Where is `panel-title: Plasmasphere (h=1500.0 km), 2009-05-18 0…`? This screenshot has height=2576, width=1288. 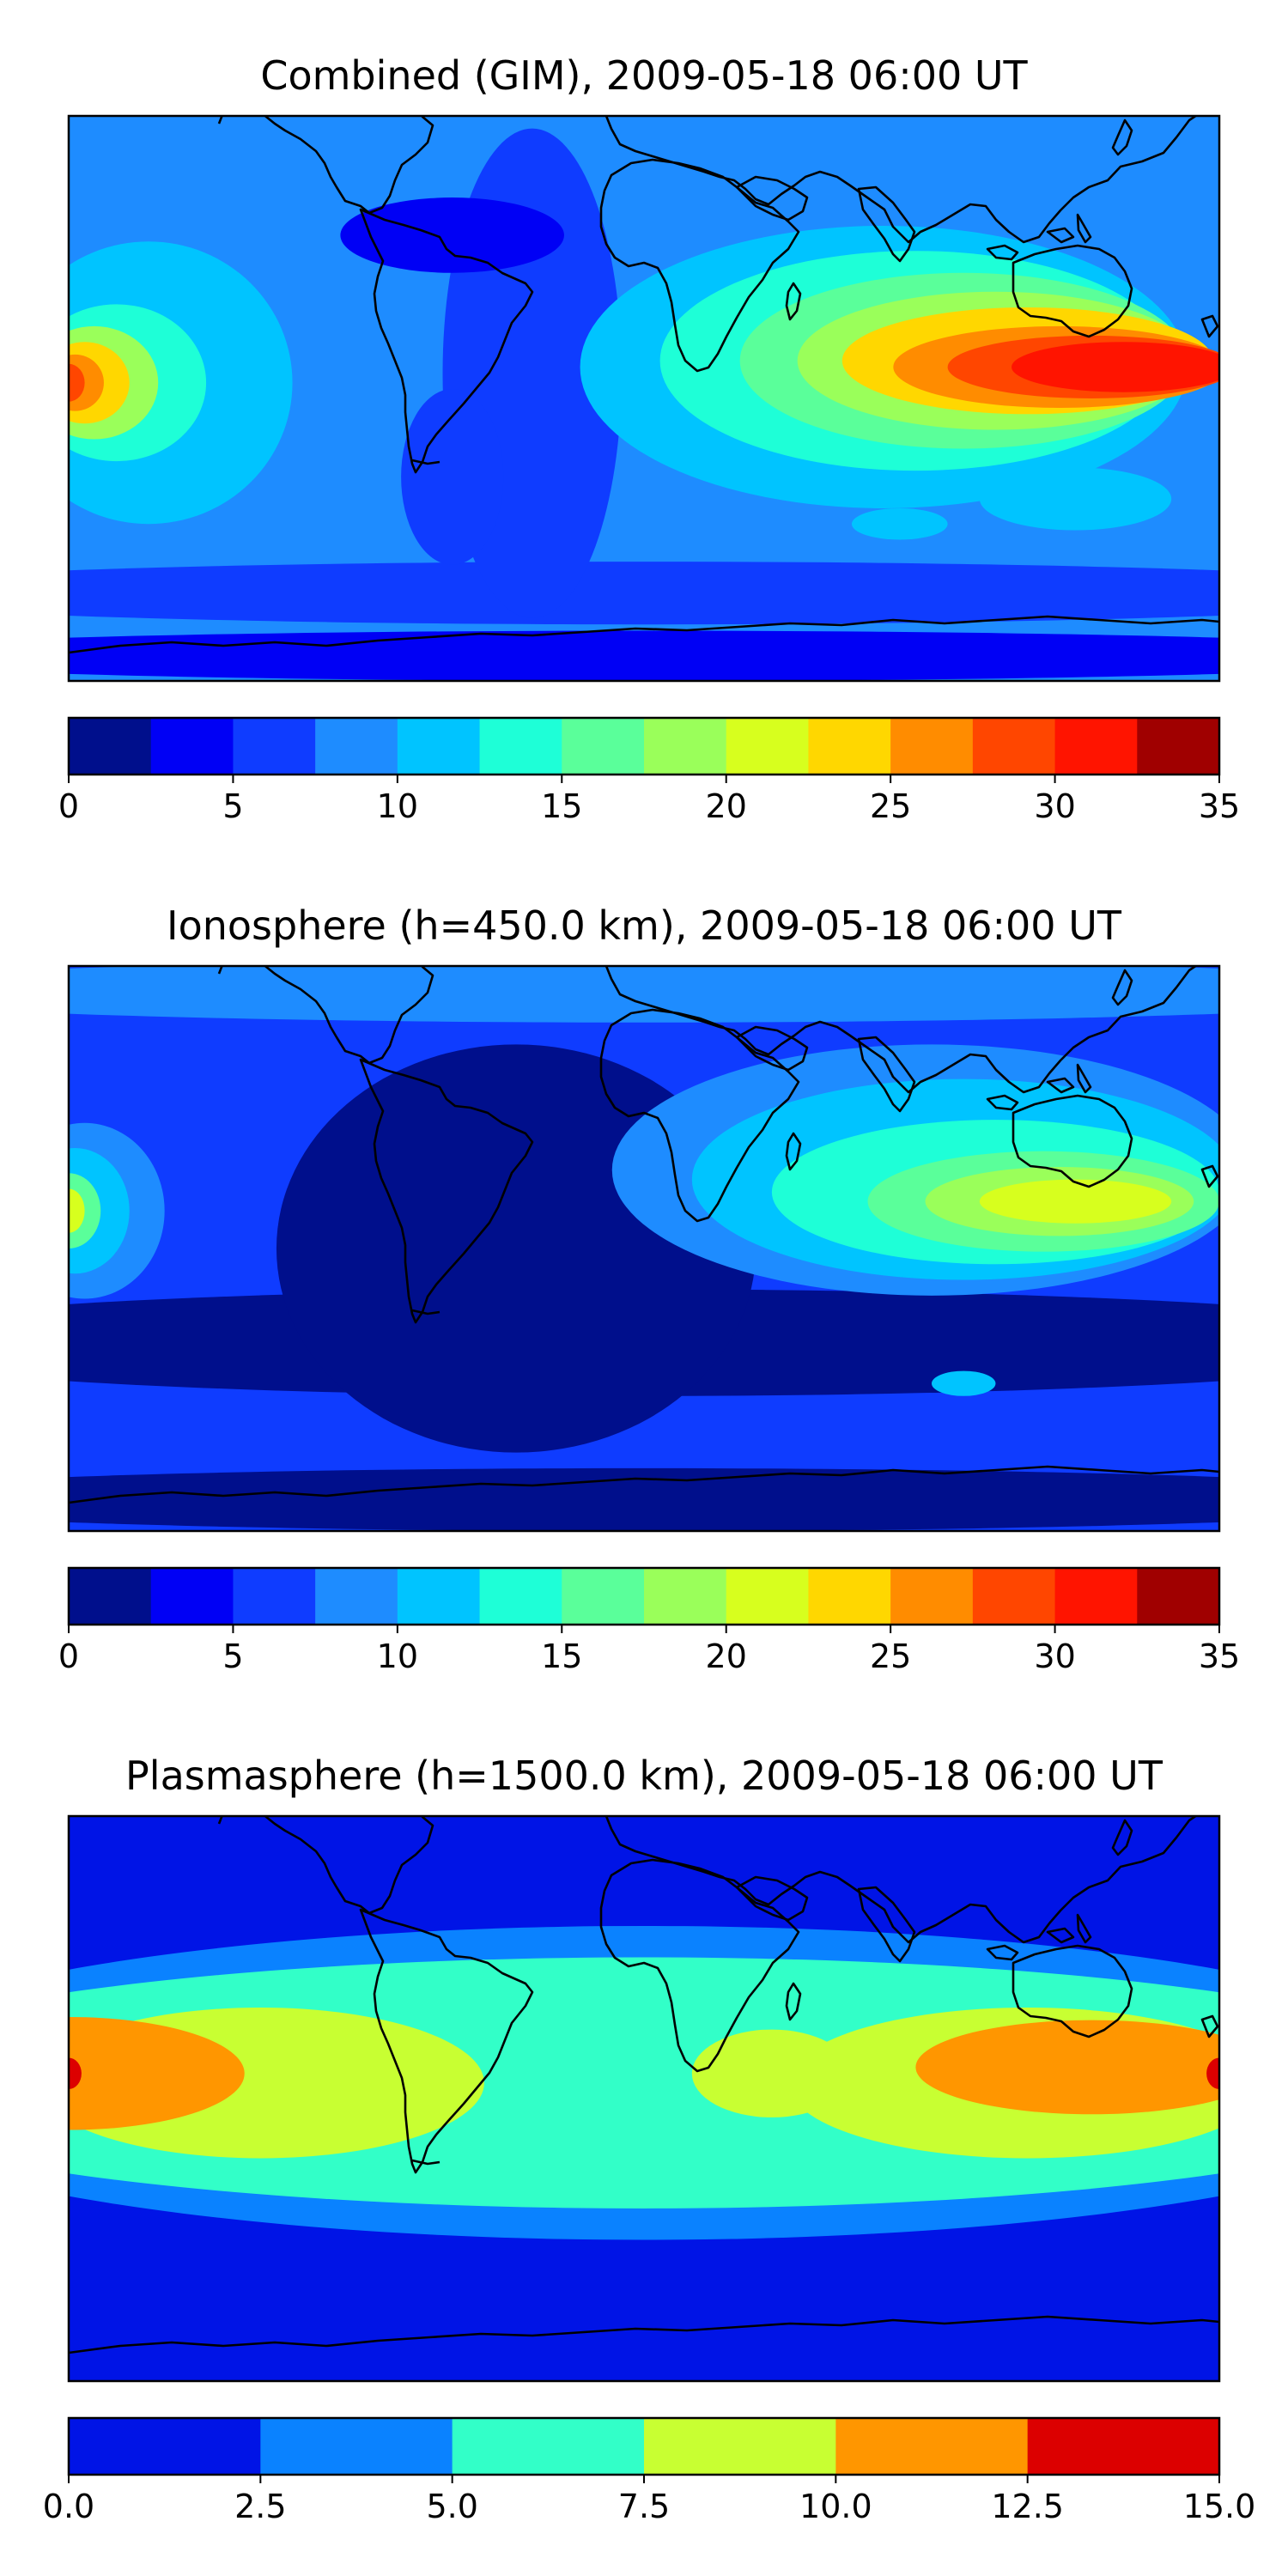 panel-title: Plasmasphere (h=1500.0 km), 2009-05-18 0… is located at coordinates (644, 1776).